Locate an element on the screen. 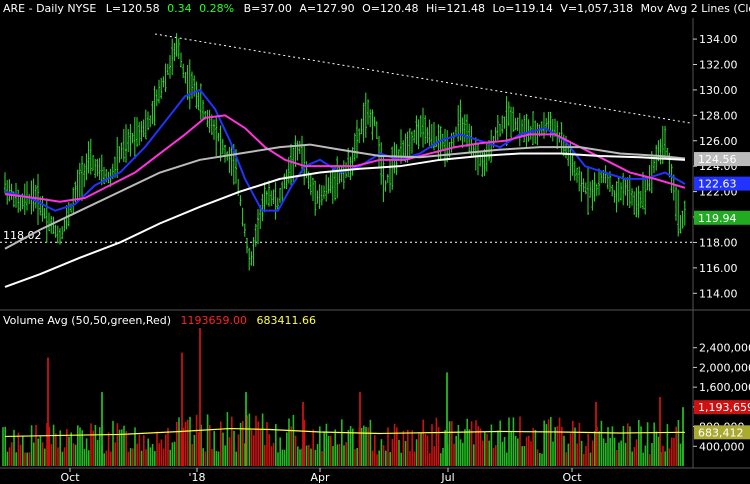 The width and height of the screenshot is (750, 484). volume-value-2: 683411.66 is located at coordinates (286, 320).